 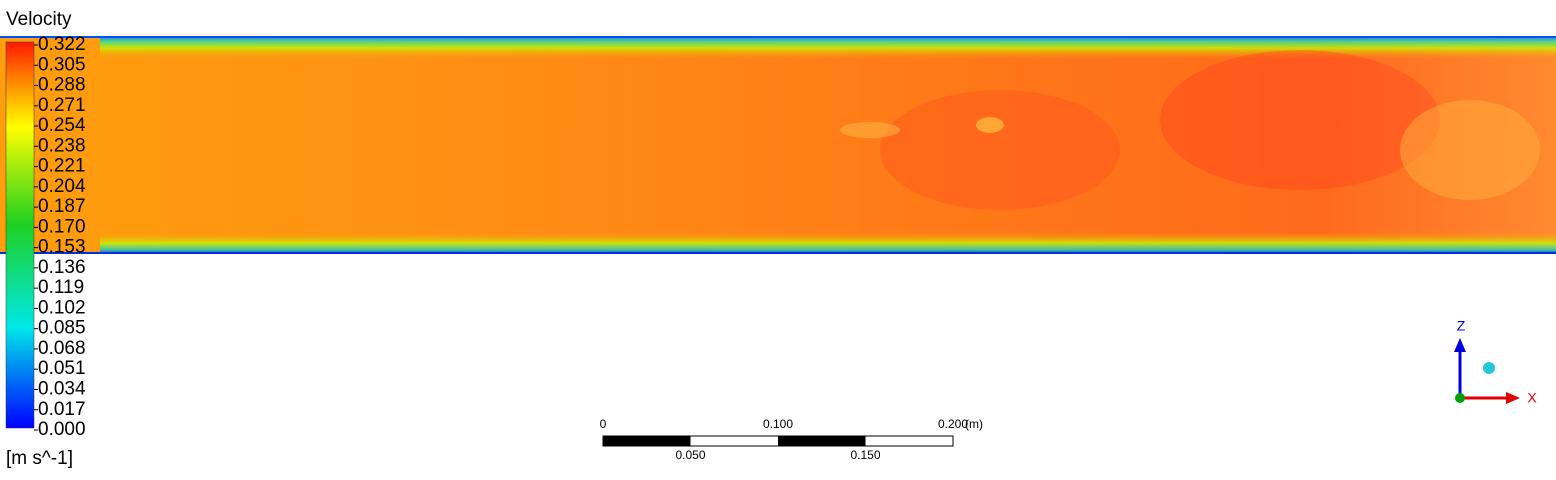 What do you see at coordinates (62, 267) in the screenshot?
I see `legend-label: 0.136` at bounding box center [62, 267].